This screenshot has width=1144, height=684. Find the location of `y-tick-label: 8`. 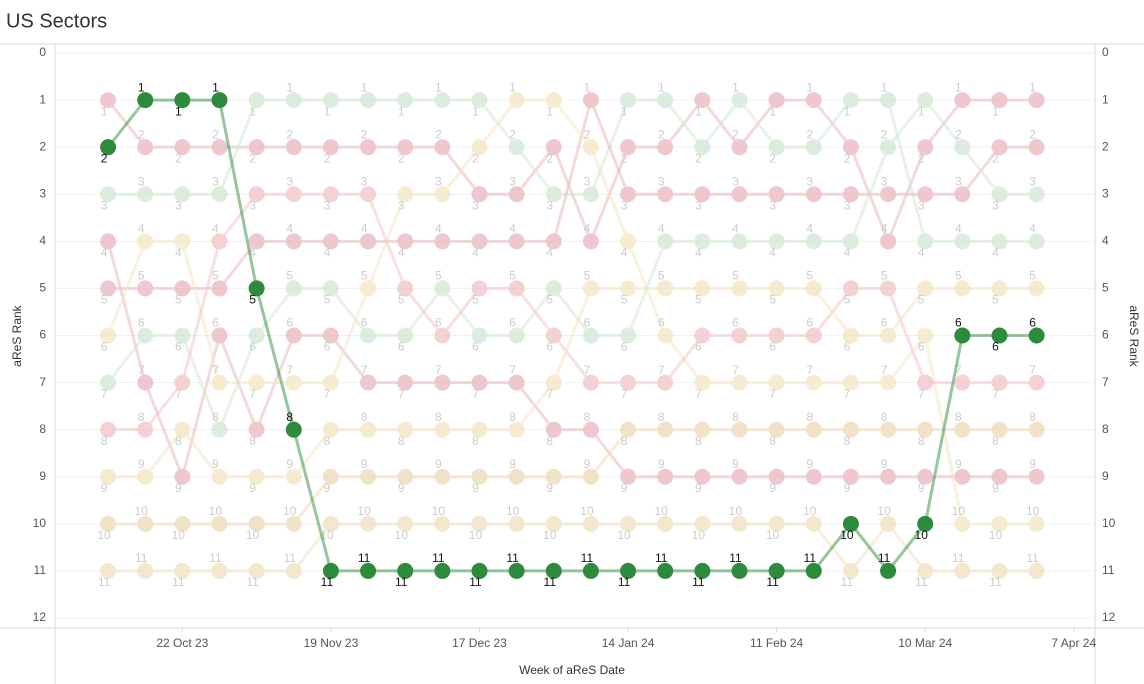

y-tick-label: 8 is located at coordinates (42, 429).